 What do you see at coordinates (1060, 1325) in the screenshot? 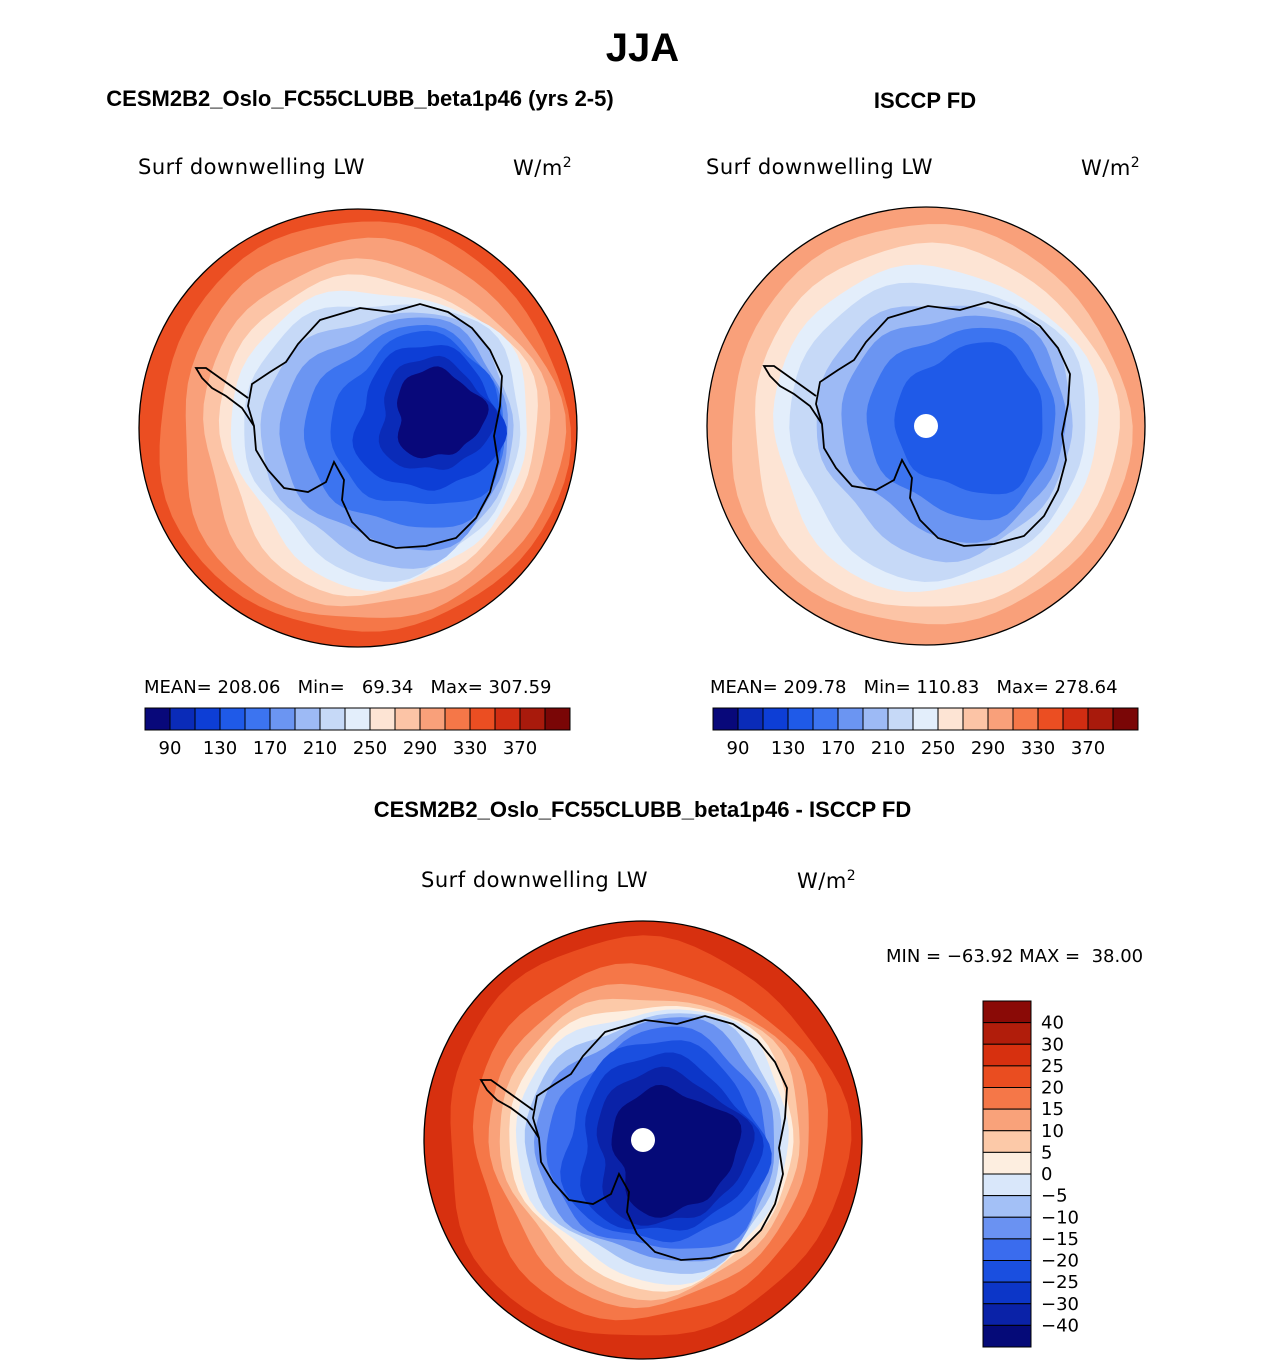
I see `colorbar-tick-label: −40` at bounding box center [1060, 1325].